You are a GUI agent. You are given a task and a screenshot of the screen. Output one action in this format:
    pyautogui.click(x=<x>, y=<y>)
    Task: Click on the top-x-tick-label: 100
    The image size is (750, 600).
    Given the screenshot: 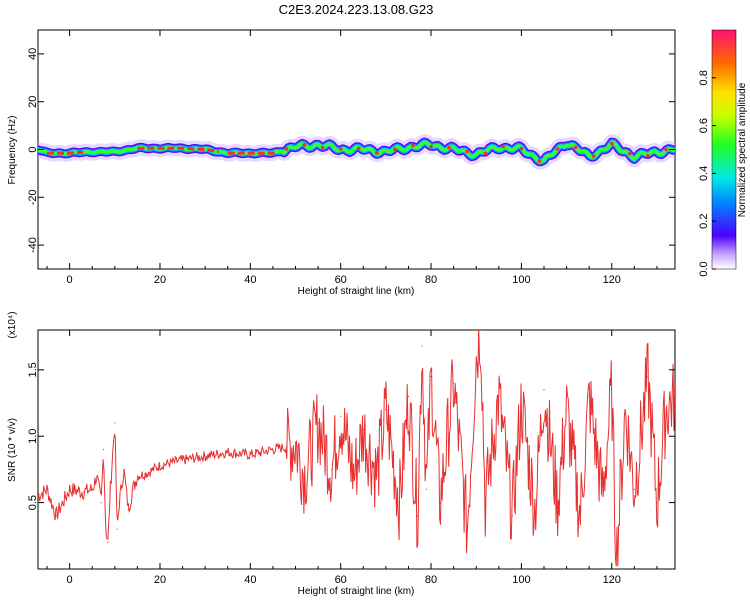 What is the action you would take?
    pyautogui.click(x=521, y=280)
    